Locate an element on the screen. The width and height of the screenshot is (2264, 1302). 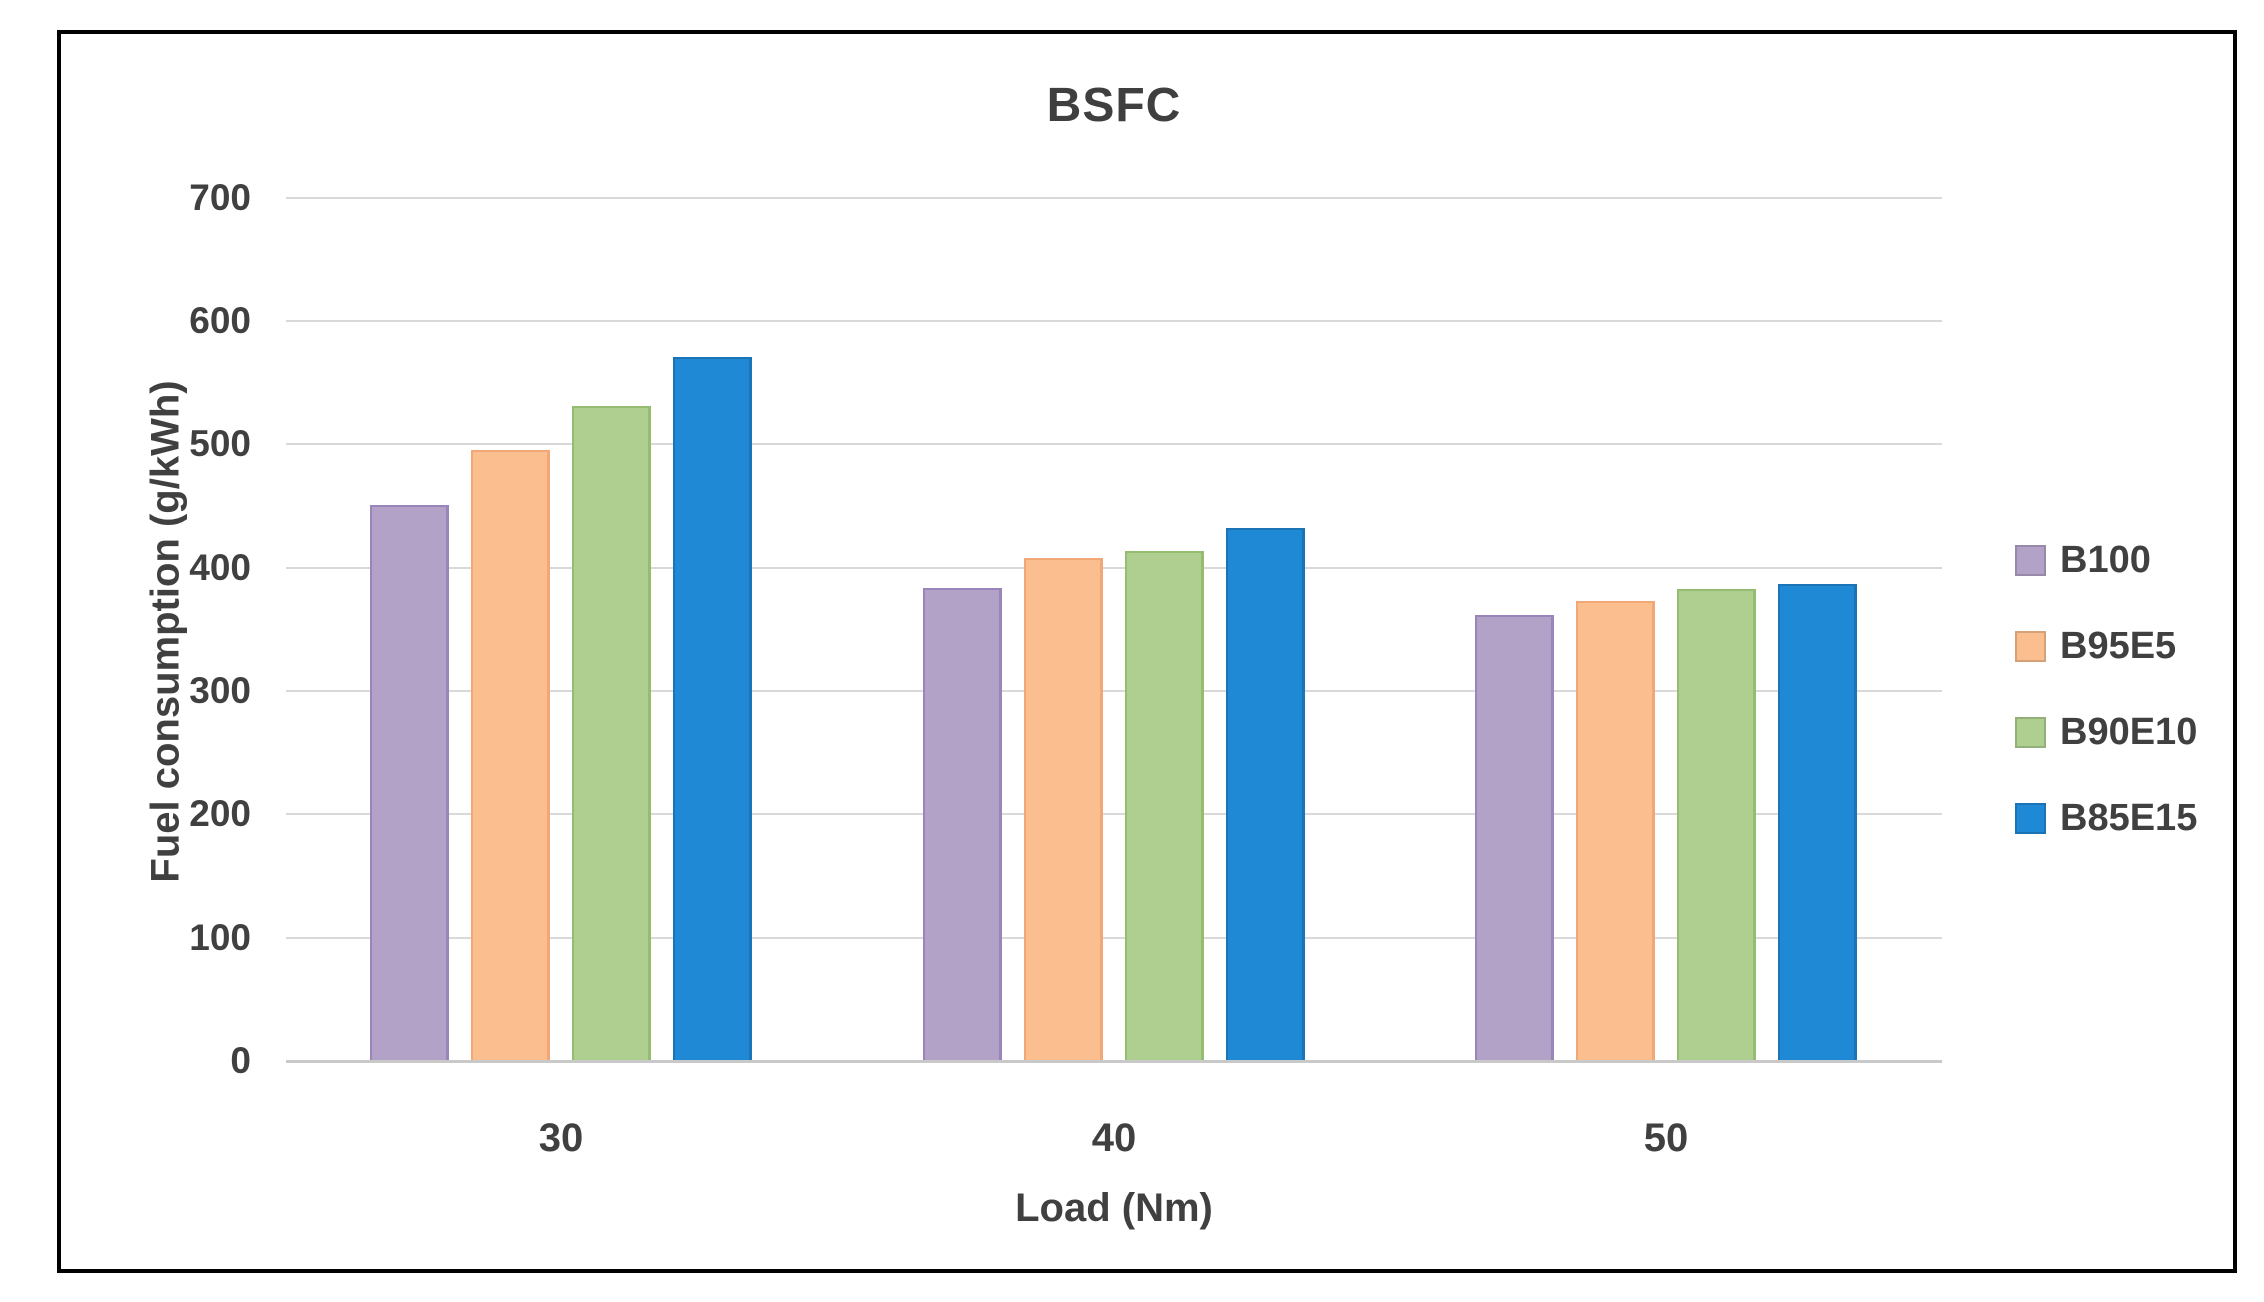
legend-label-B95E5: B95E5 is located at coordinates (2118, 646).